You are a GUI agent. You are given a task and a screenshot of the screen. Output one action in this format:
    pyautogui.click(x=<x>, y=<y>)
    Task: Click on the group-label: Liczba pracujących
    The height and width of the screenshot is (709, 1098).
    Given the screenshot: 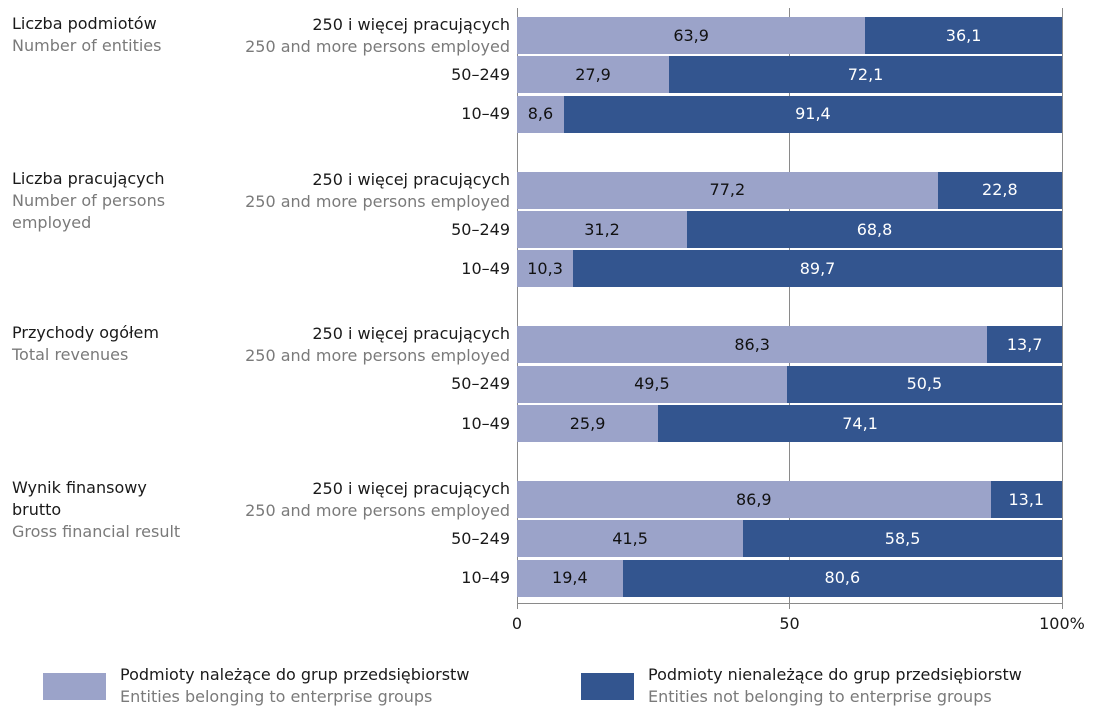 What is the action you would take?
    pyautogui.click(x=88, y=178)
    